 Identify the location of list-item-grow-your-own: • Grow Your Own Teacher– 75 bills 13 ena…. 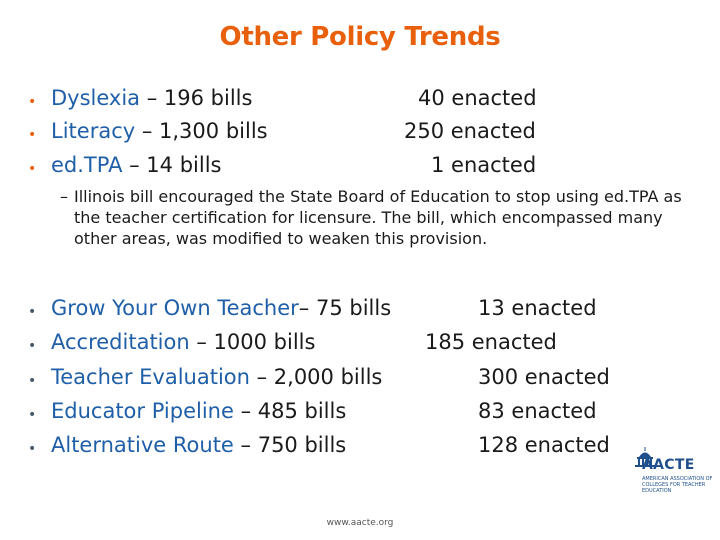
(360, 311).